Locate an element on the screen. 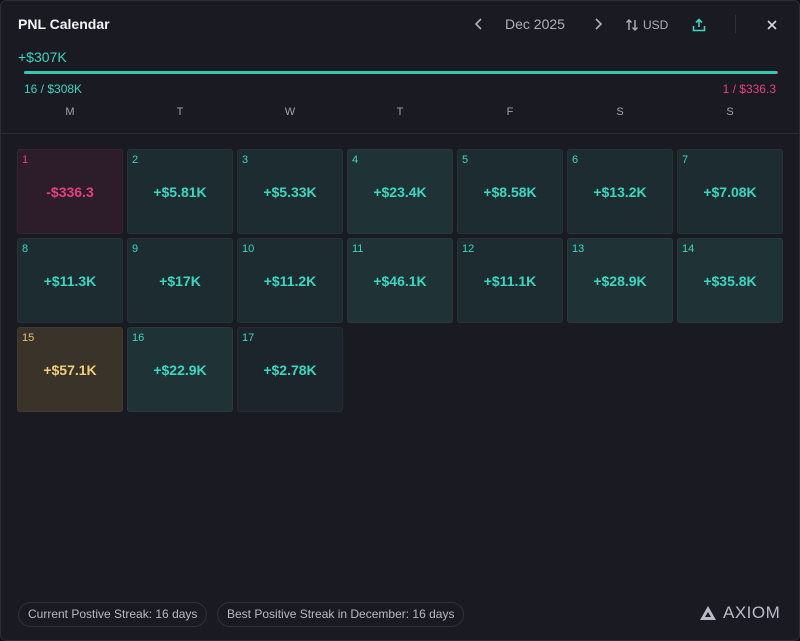 This screenshot has height=641, width=800. day-pnl-value: +$7.08K is located at coordinates (730, 192).